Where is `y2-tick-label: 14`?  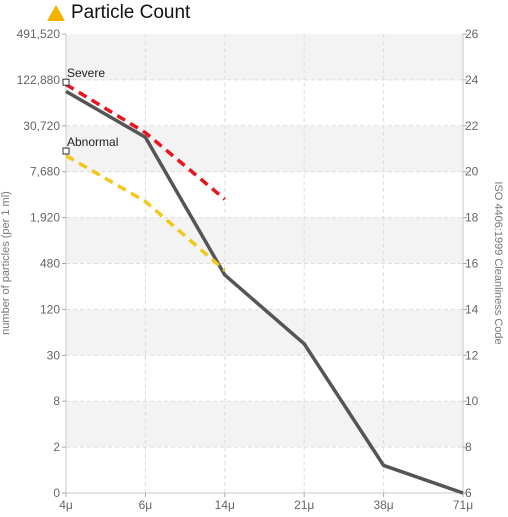 y2-tick-label: 14 is located at coordinates (472, 309).